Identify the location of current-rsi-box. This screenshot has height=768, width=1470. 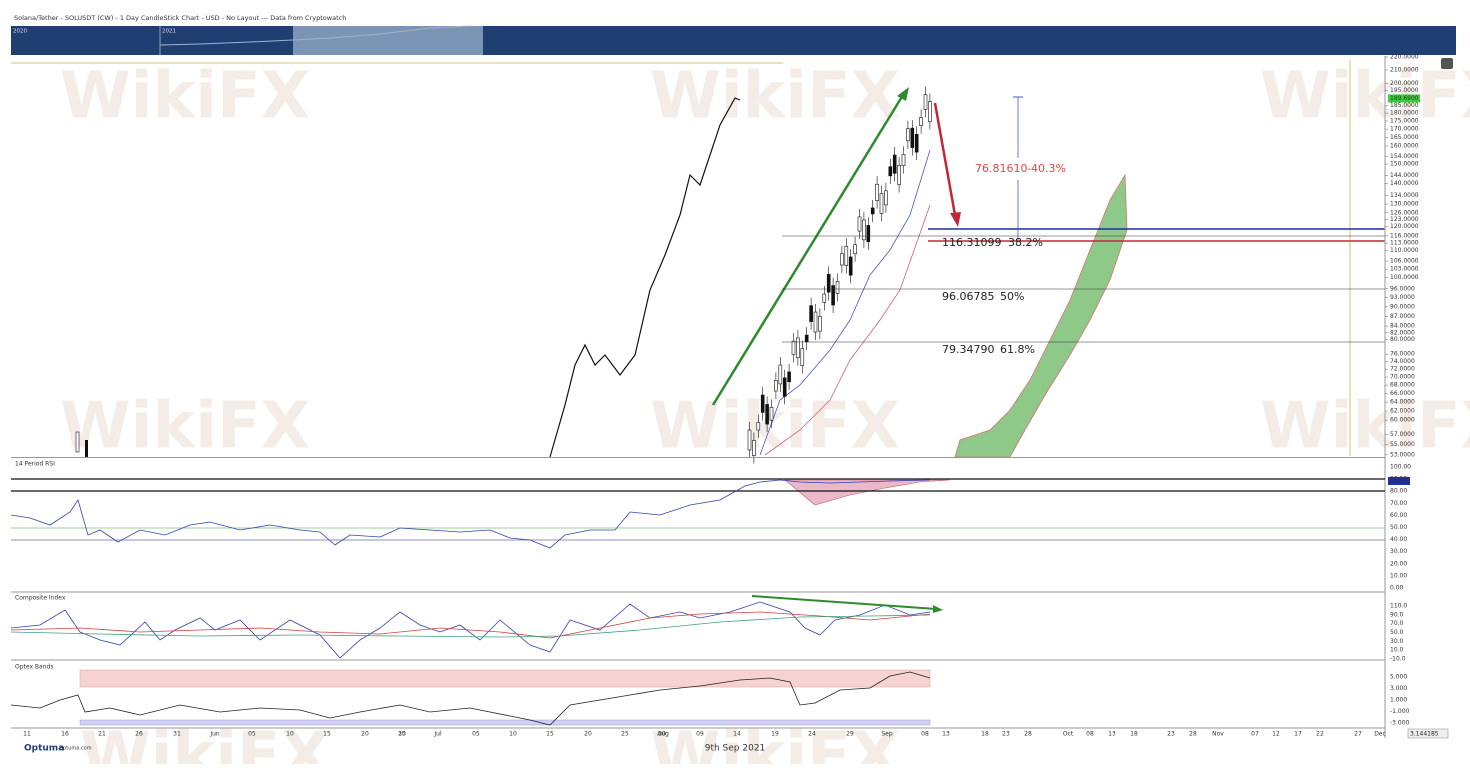
(1399, 480).